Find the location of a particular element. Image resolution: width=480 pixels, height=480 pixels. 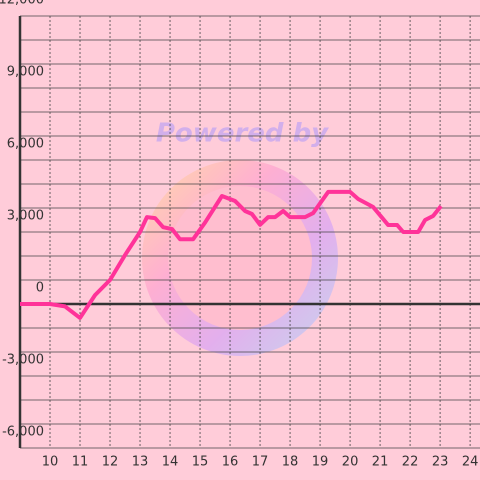

x-tick-label: 12 is located at coordinates (110, 462).